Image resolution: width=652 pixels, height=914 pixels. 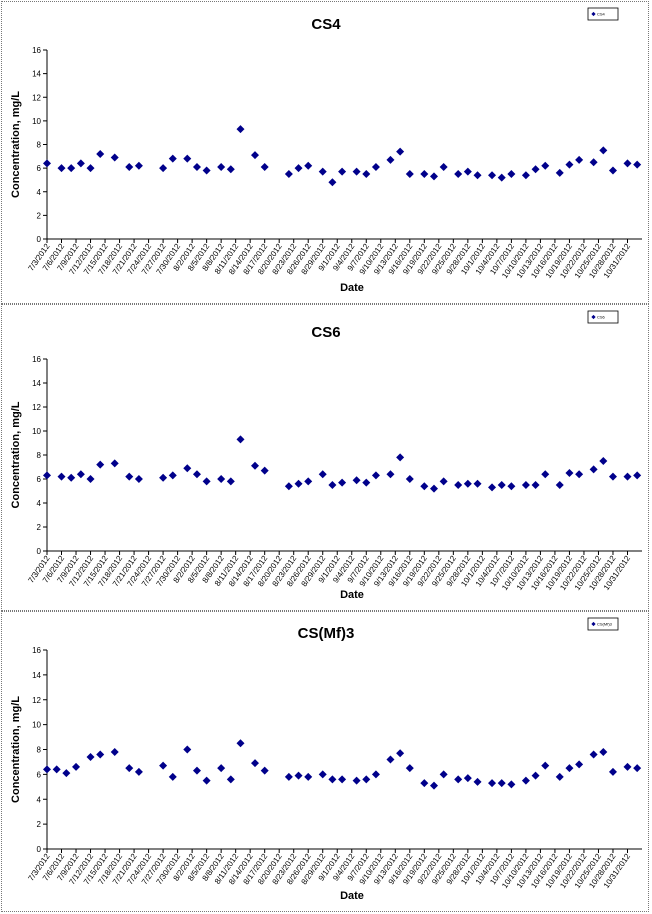 I want to click on chart-title: CS4, so click(x=326, y=24).